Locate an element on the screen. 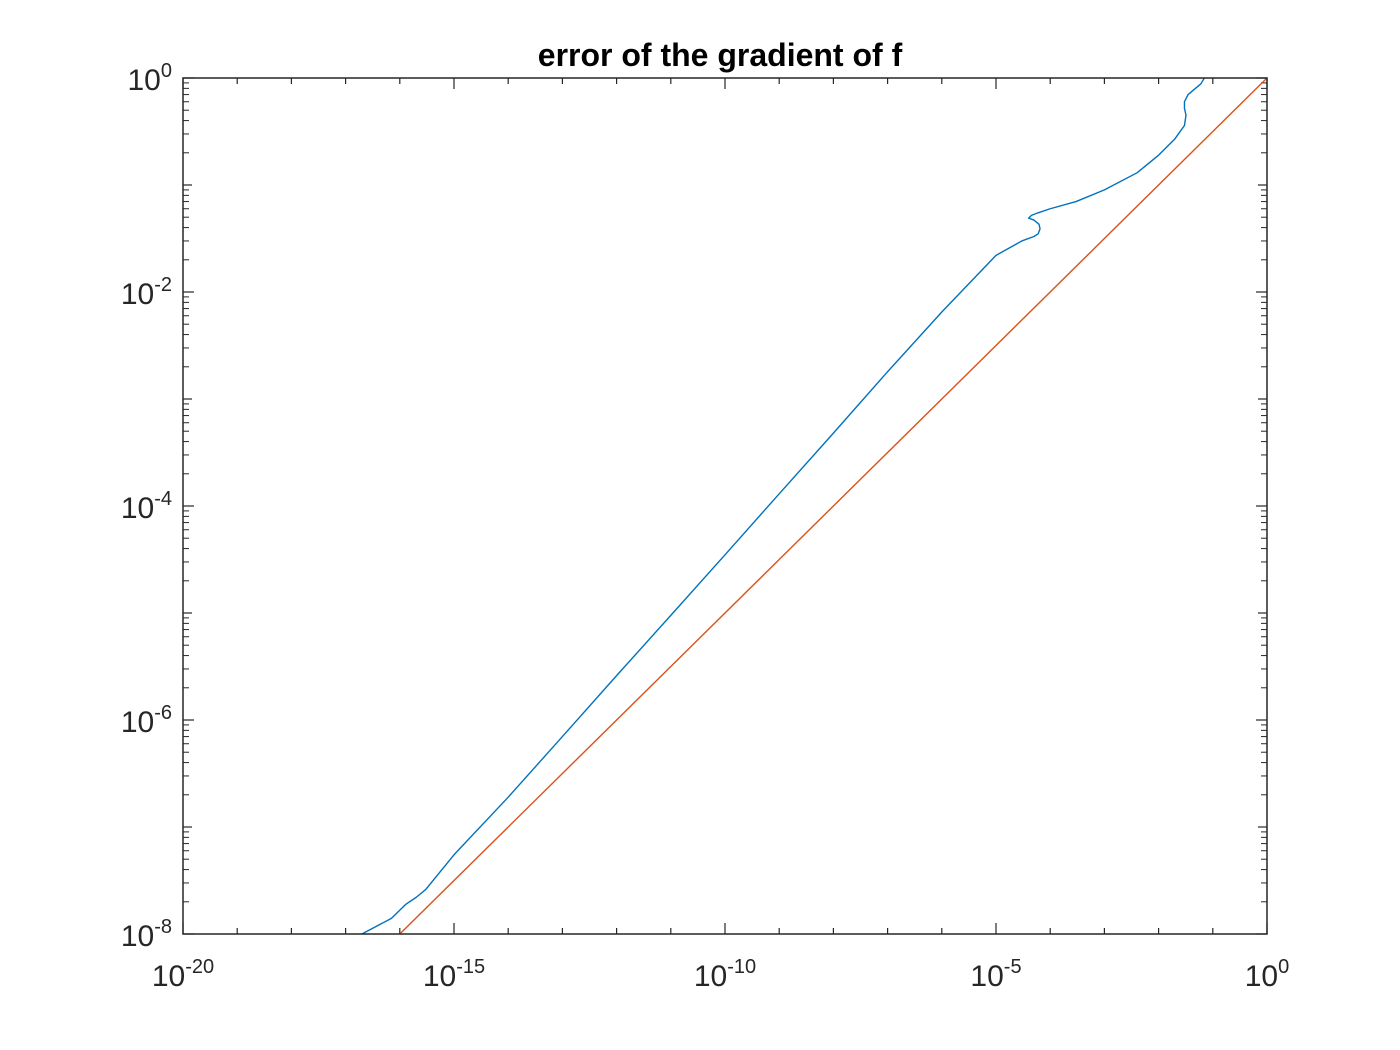 The width and height of the screenshot is (1400, 1050). x-tick-exponent: 0 is located at coordinates (1283, 967).